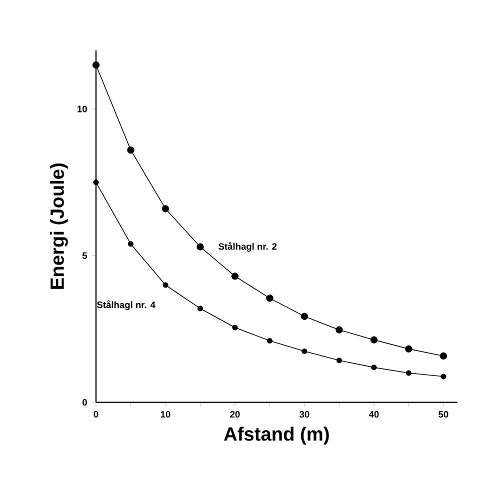 The height and width of the screenshot is (481, 479). What do you see at coordinates (443, 414) in the screenshot?
I see `x-tick-label: 50` at bounding box center [443, 414].